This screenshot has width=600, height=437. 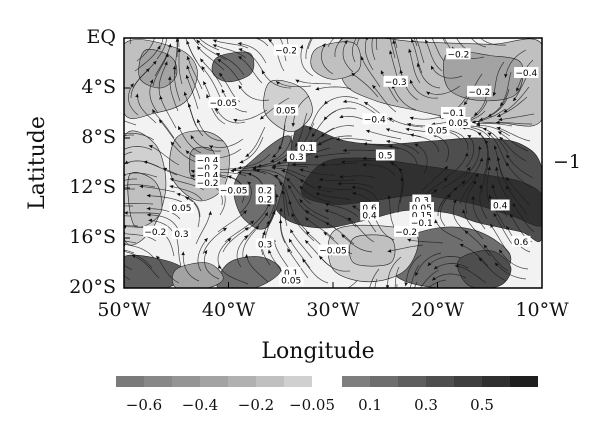 I want to click on shaded-region-pos, so click(x=249, y=272).